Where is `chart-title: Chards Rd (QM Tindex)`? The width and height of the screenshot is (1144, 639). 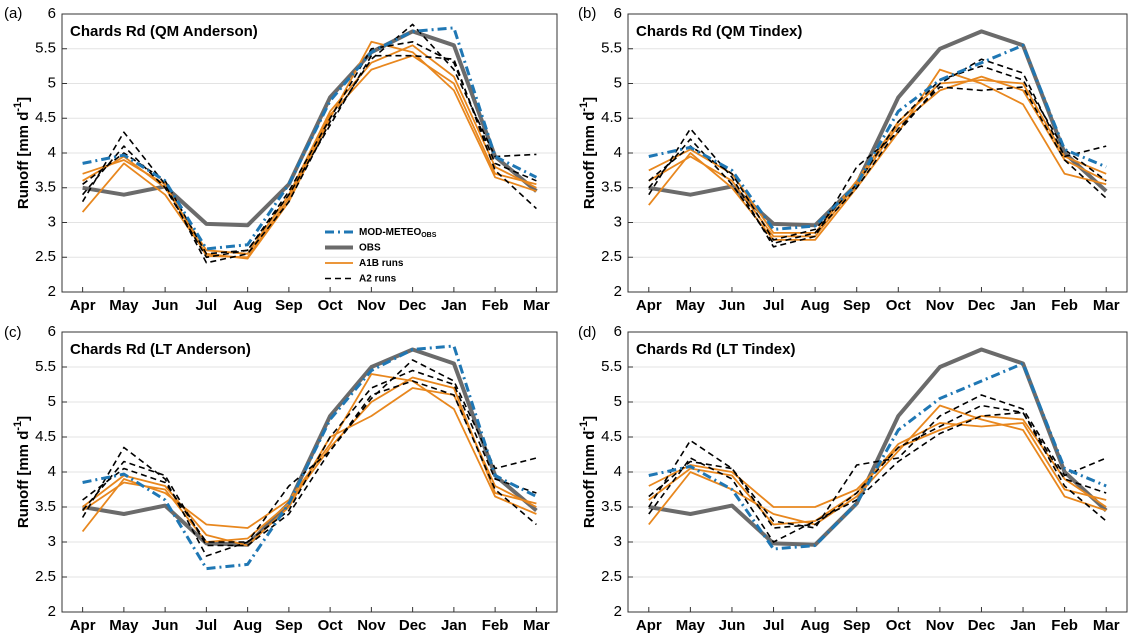 chart-title: Chards Rd (QM Tindex) is located at coordinates (719, 31).